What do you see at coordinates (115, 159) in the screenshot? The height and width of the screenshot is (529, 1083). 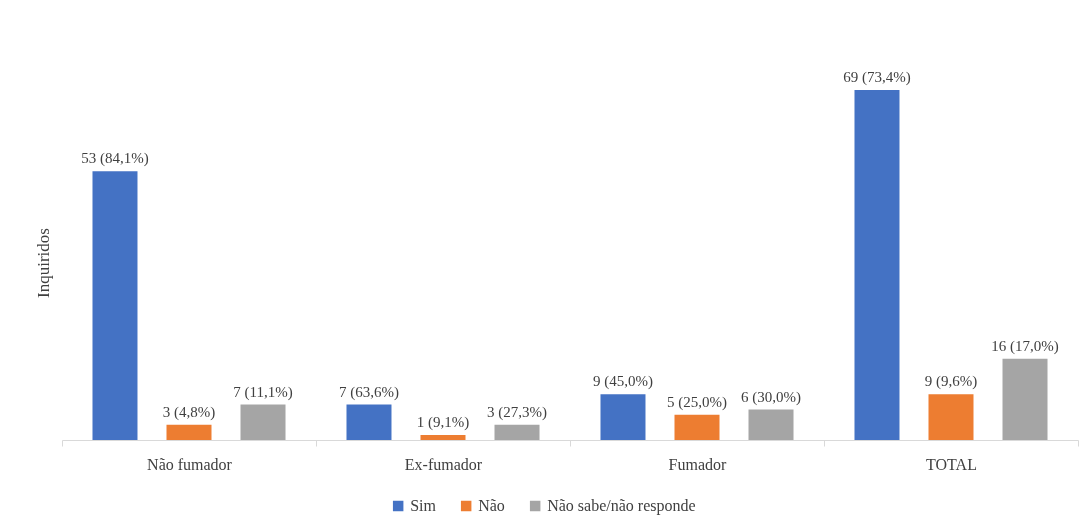 I see `data-label: 53 (84,1%)` at bounding box center [115, 159].